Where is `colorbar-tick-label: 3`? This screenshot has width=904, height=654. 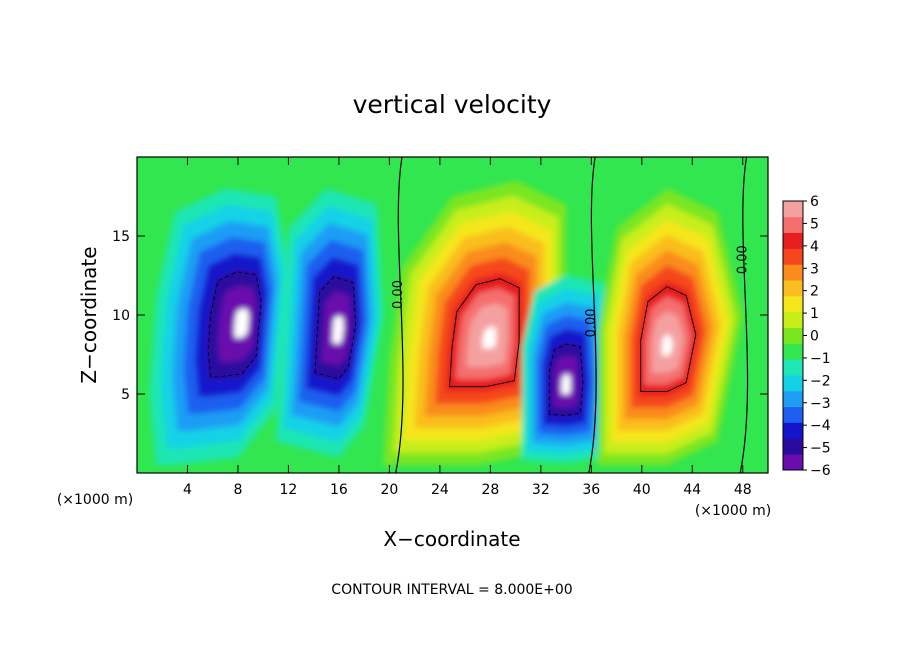 colorbar-tick-label: 3 is located at coordinates (814, 269).